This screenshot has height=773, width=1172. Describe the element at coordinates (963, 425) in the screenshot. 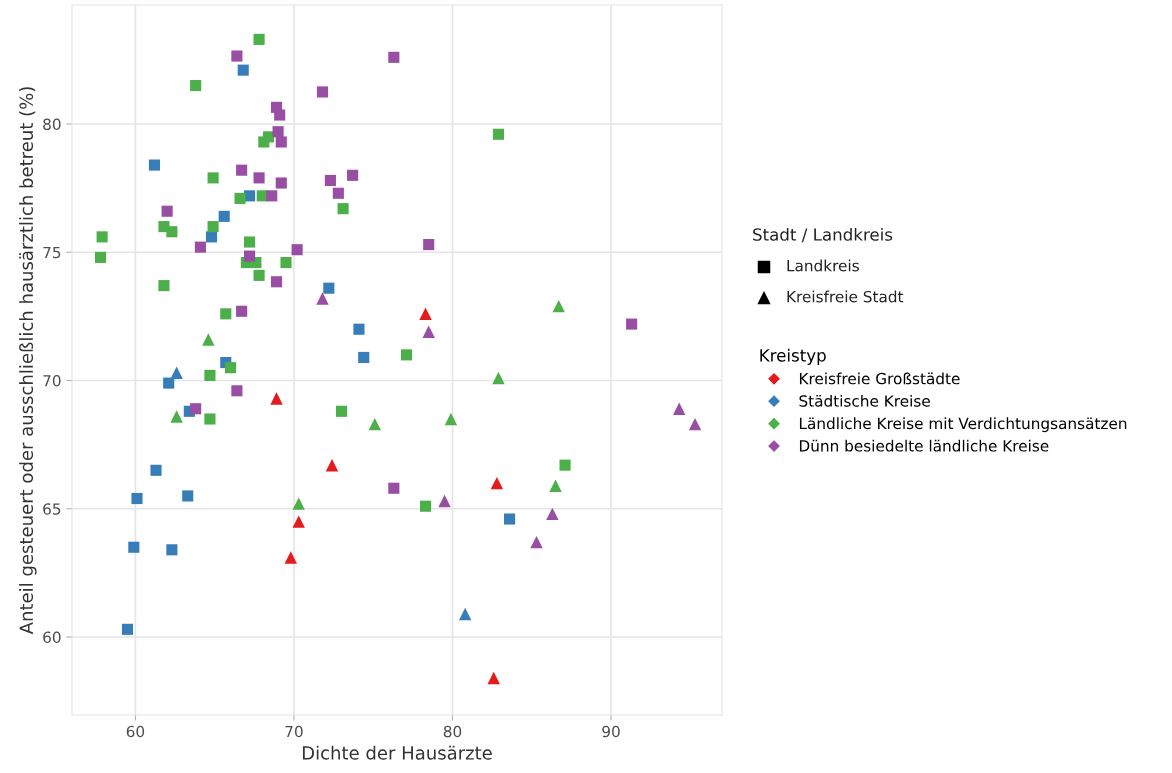

I see `legend-label: Ländliche Kreise mit Verdichtungsansätzen` at that location.